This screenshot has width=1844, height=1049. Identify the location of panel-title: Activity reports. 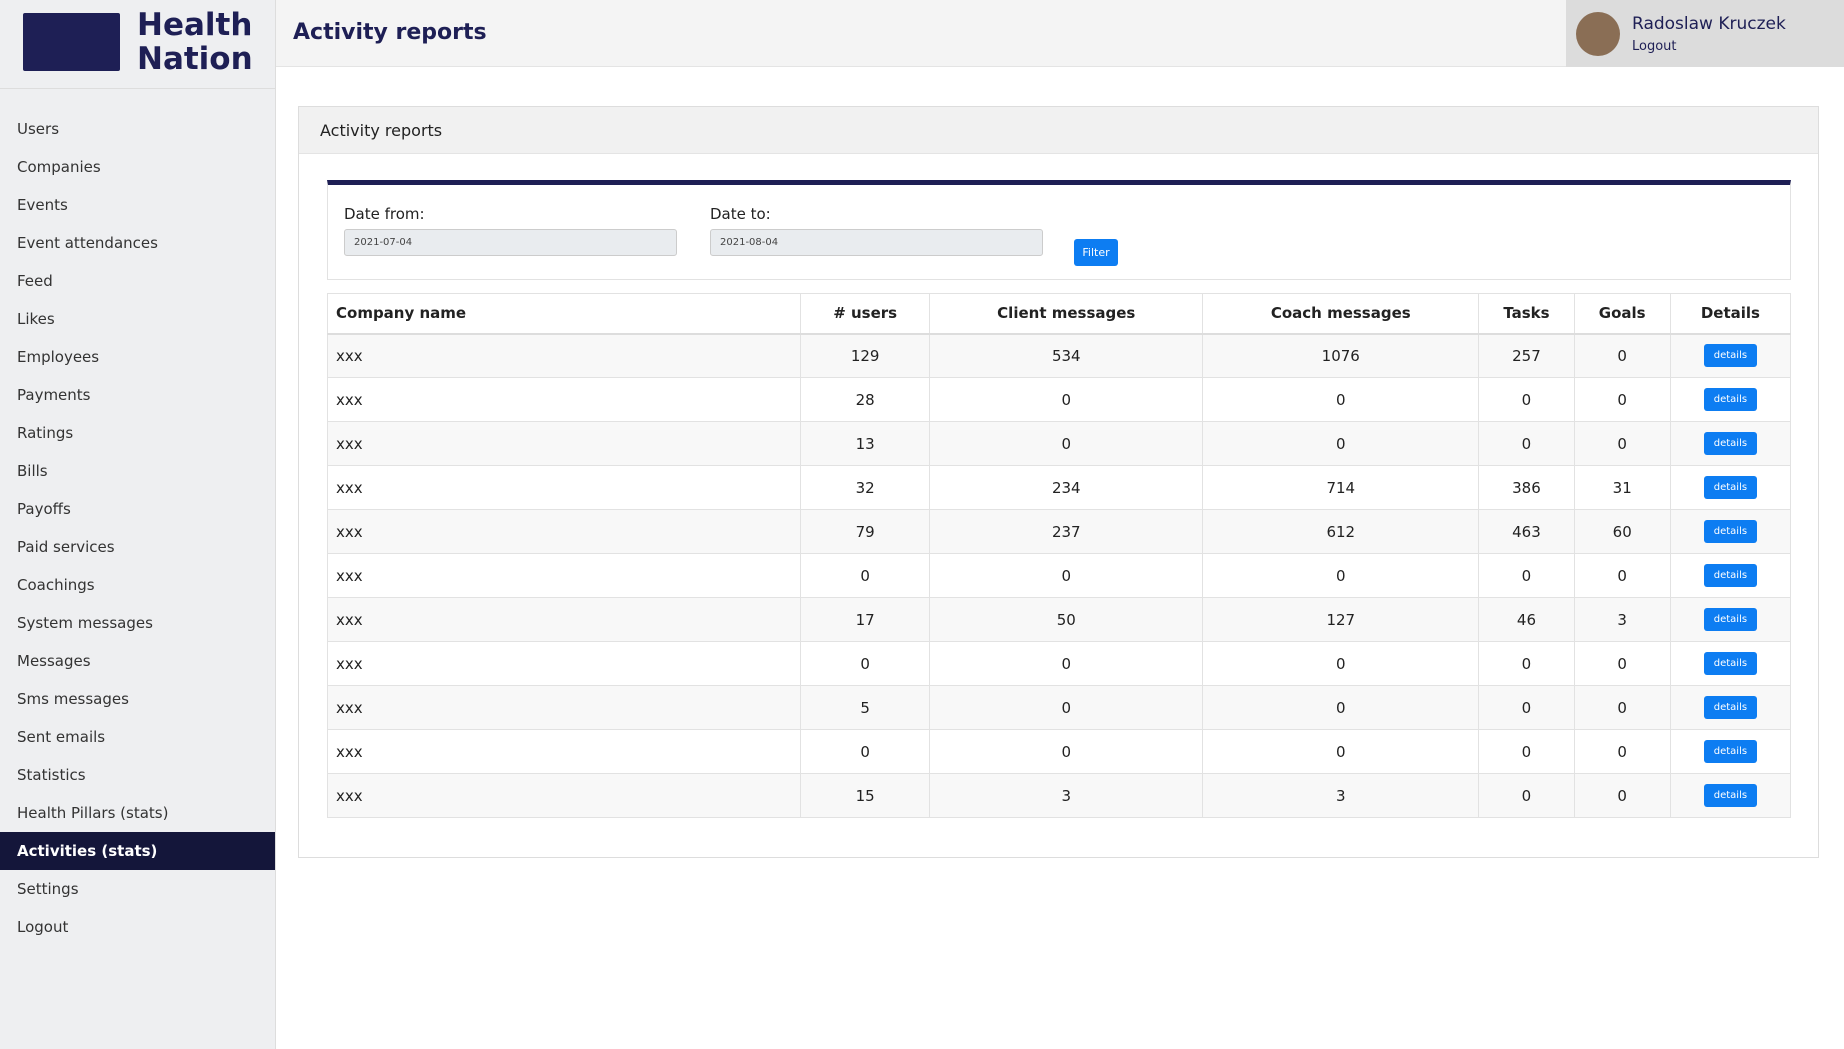
(1058, 130).